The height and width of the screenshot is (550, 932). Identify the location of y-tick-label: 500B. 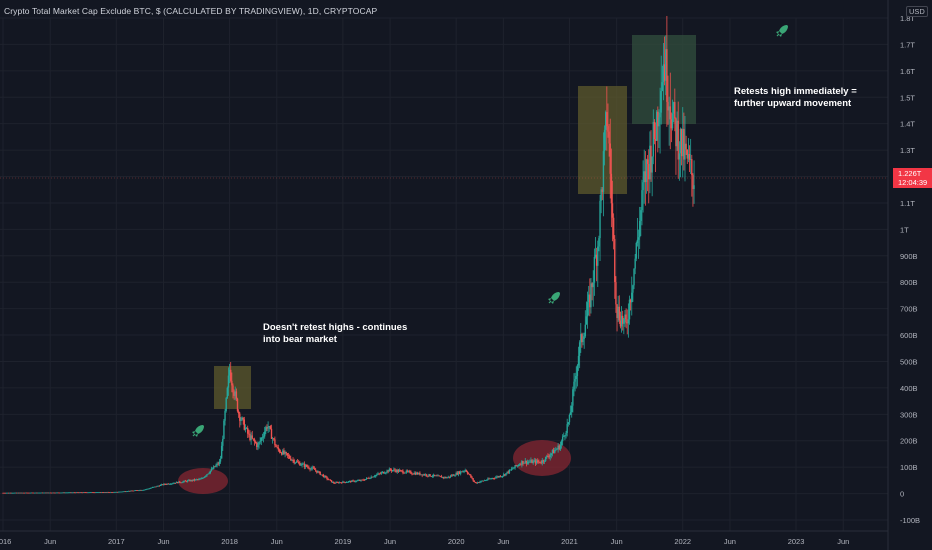
(909, 361).